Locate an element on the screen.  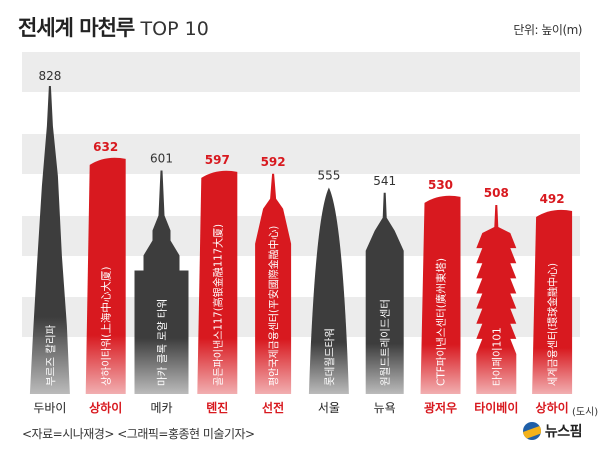
building-name: 상하이타워(上海中心大厦) is located at coordinates (106, 327).